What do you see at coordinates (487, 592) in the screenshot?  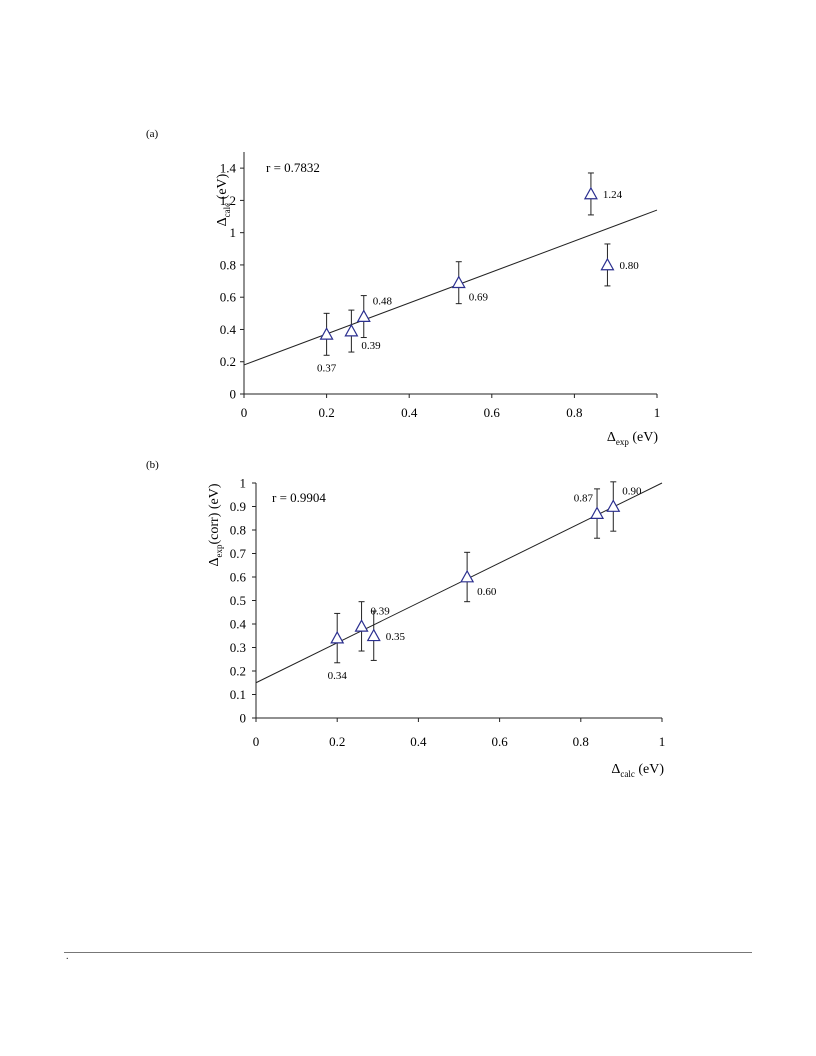 I see `data-point-label: 0.60` at bounding box center [487, 592].